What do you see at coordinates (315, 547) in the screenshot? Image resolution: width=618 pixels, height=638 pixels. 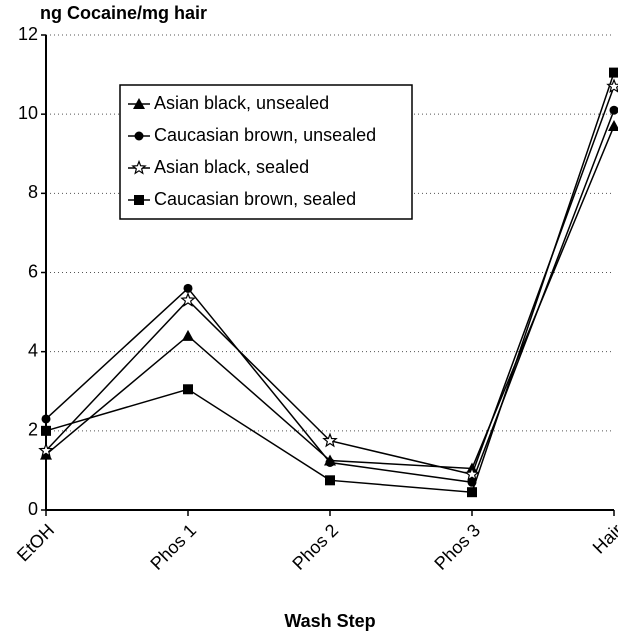 I see `x-tick-label: Phos 2` at bounding box center [315, 547].